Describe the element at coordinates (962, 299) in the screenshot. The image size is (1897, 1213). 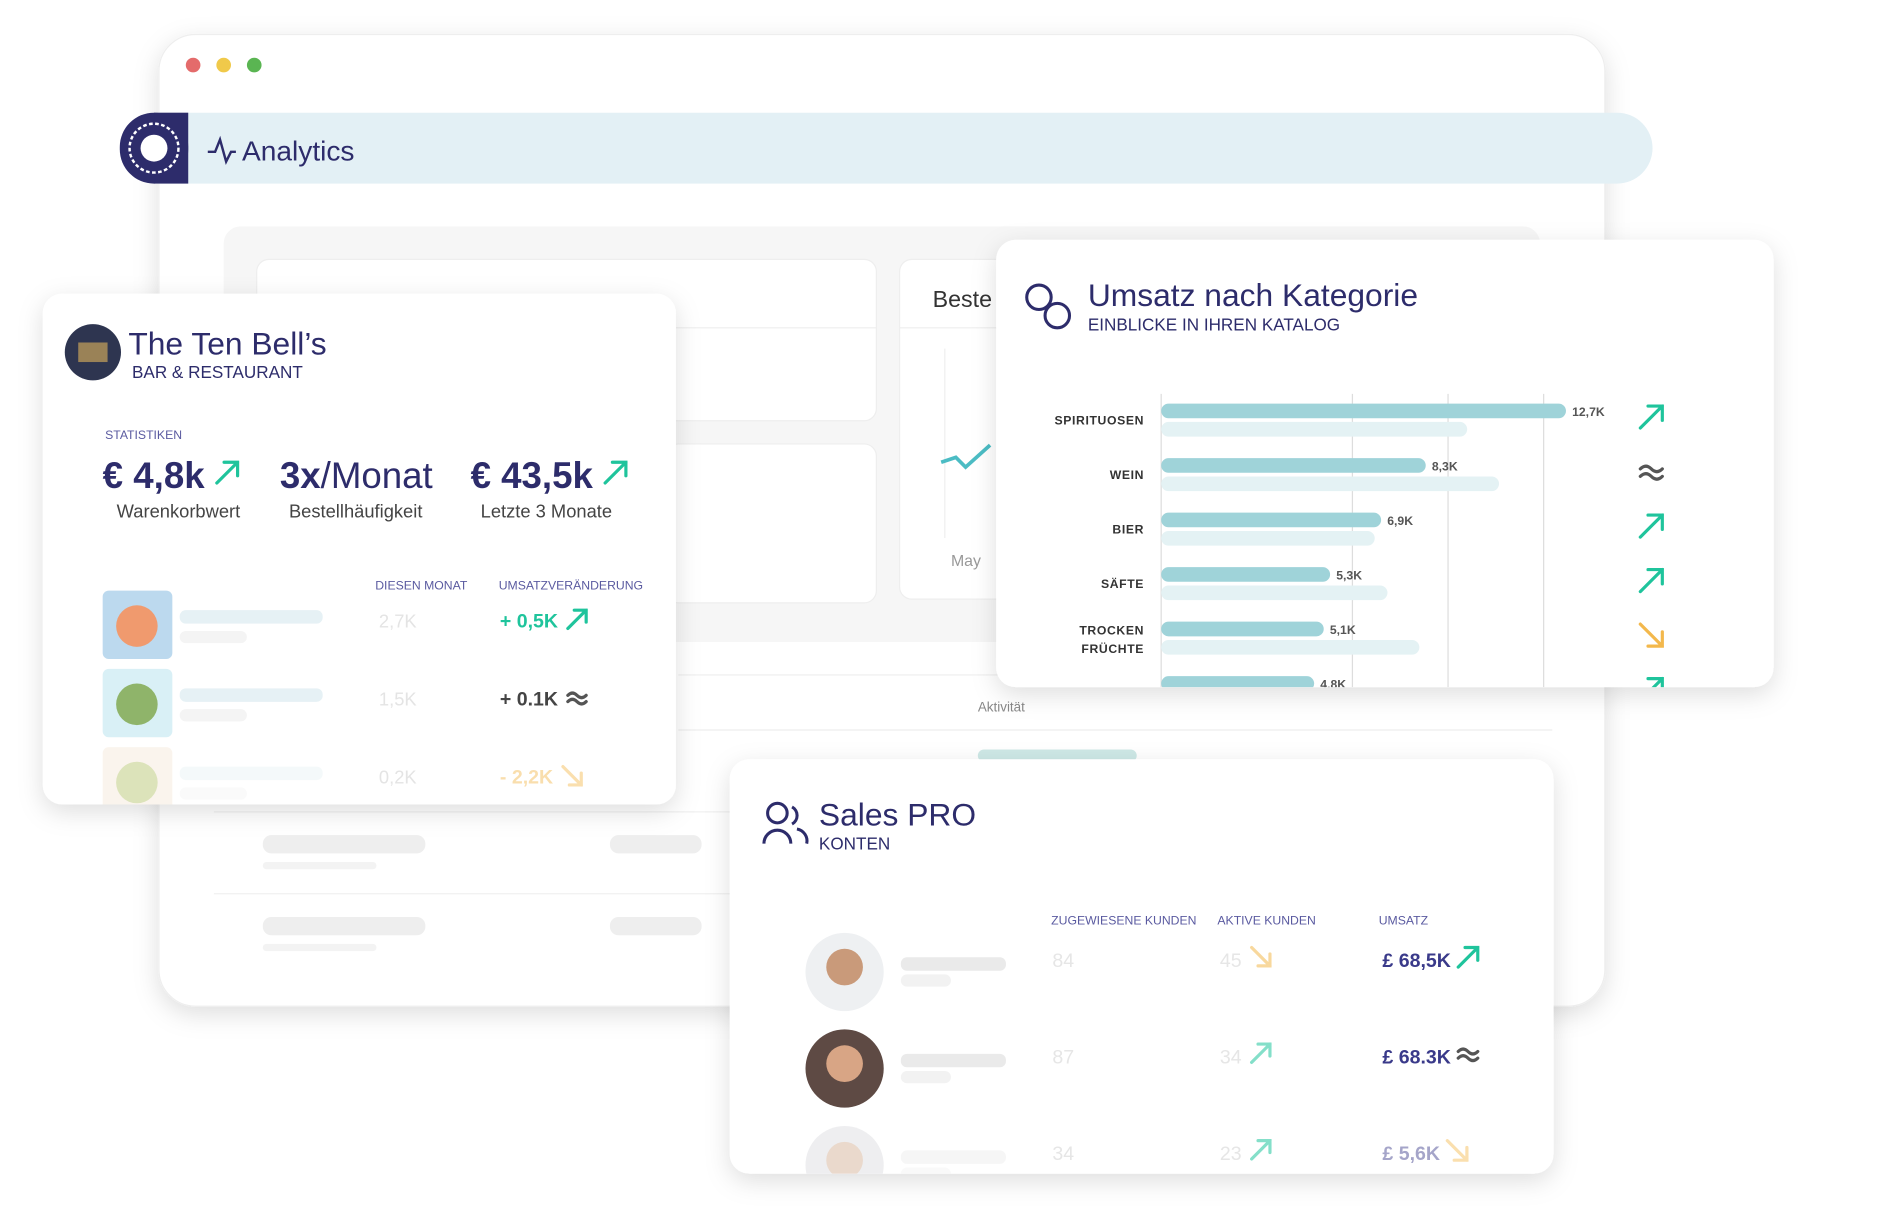
I see `bg-card-title: Beste` at that location.